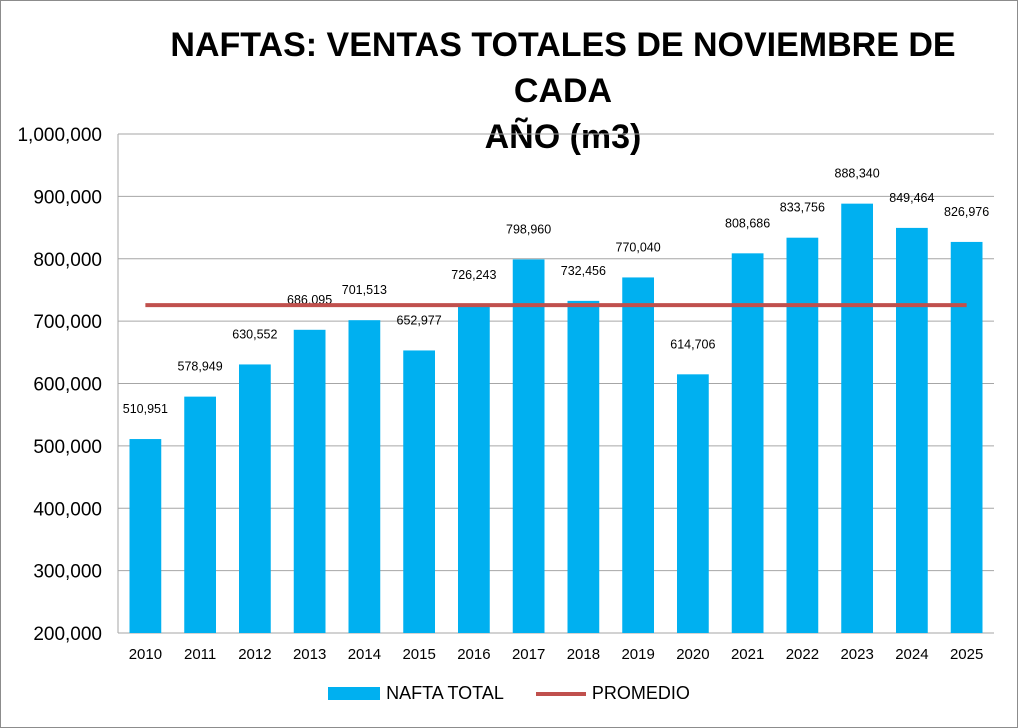  I want to click on data-label: 826,976, so click(966, 212).